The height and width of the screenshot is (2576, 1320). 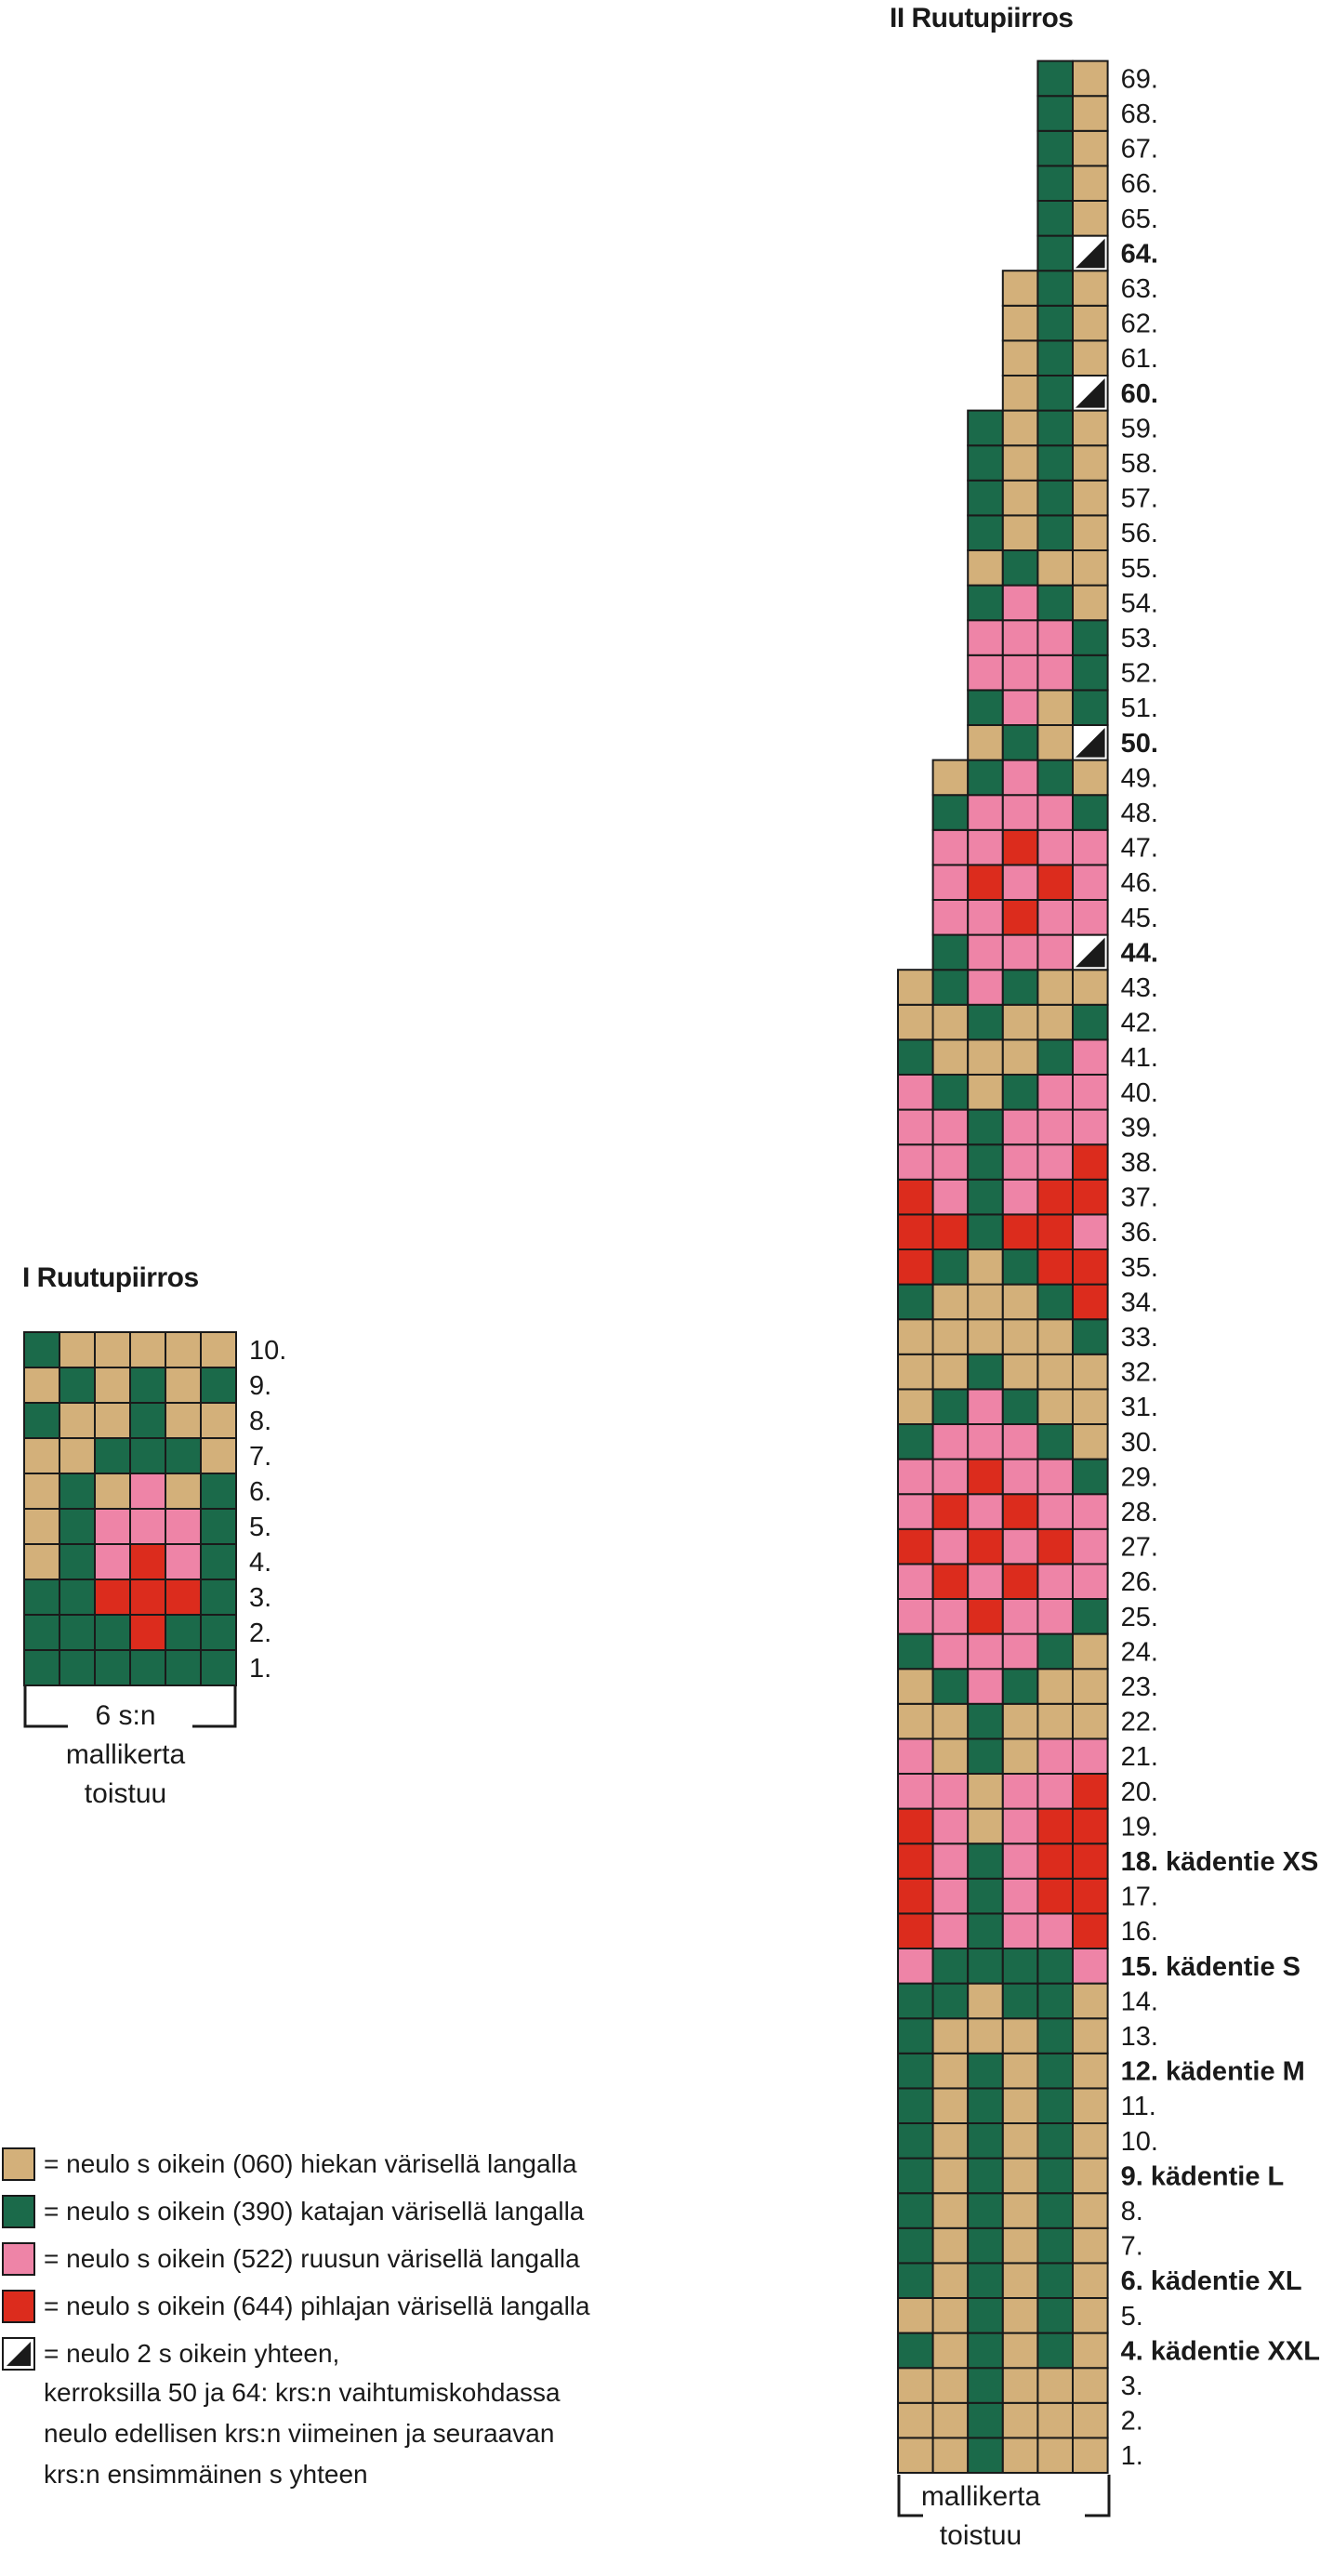 What do you see at coordinates (1090, 743) in the screenshot?
I see `k2tog-icon` at bounding box center [1090, 743].